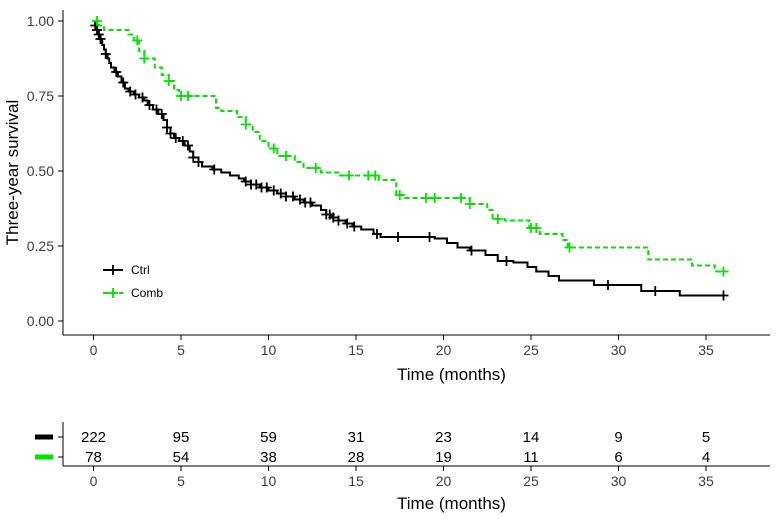  Describe the element at coordinates (181, 457) in the screenshot. I see `risk-count: 54` at that location.